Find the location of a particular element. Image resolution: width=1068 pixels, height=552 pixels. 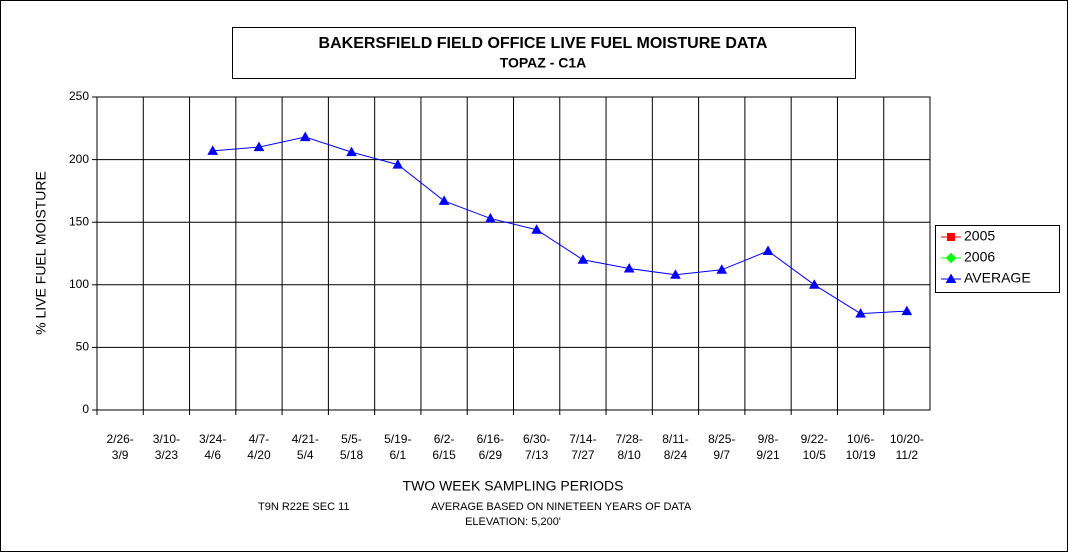

x-tick-label: 5/5-5/18 is located at coordinates (352, 447).